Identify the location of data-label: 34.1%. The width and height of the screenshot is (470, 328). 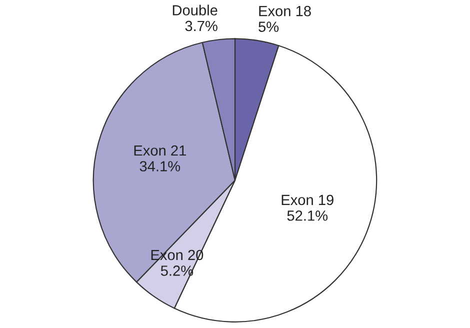
(160, 166).